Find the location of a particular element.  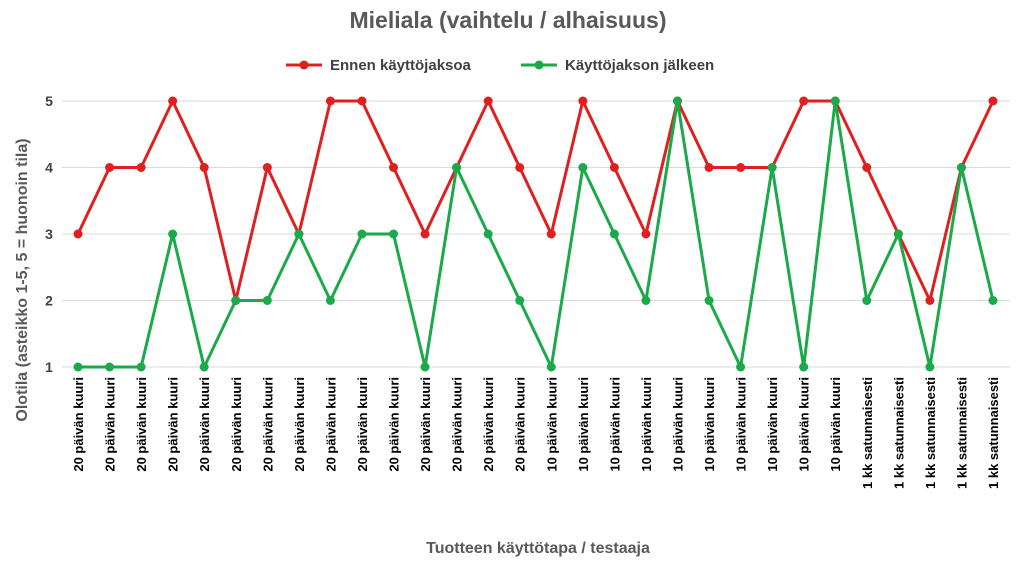

legend-item: Käyttöjakson jälkeen is located at coordinates (617, 65).